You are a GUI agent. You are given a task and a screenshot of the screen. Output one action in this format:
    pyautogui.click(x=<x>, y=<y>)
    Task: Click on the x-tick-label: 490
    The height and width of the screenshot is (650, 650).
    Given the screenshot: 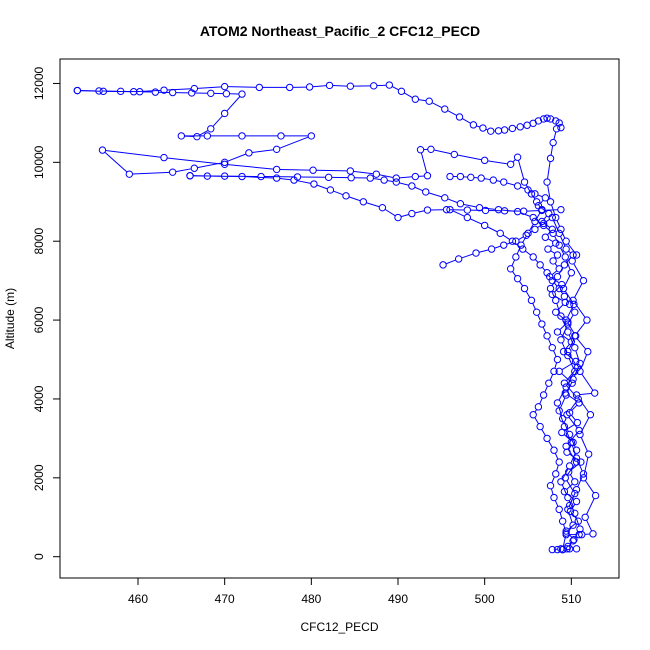 What is the action you would take?
    pyautogui.click(x=398, y=599)
    